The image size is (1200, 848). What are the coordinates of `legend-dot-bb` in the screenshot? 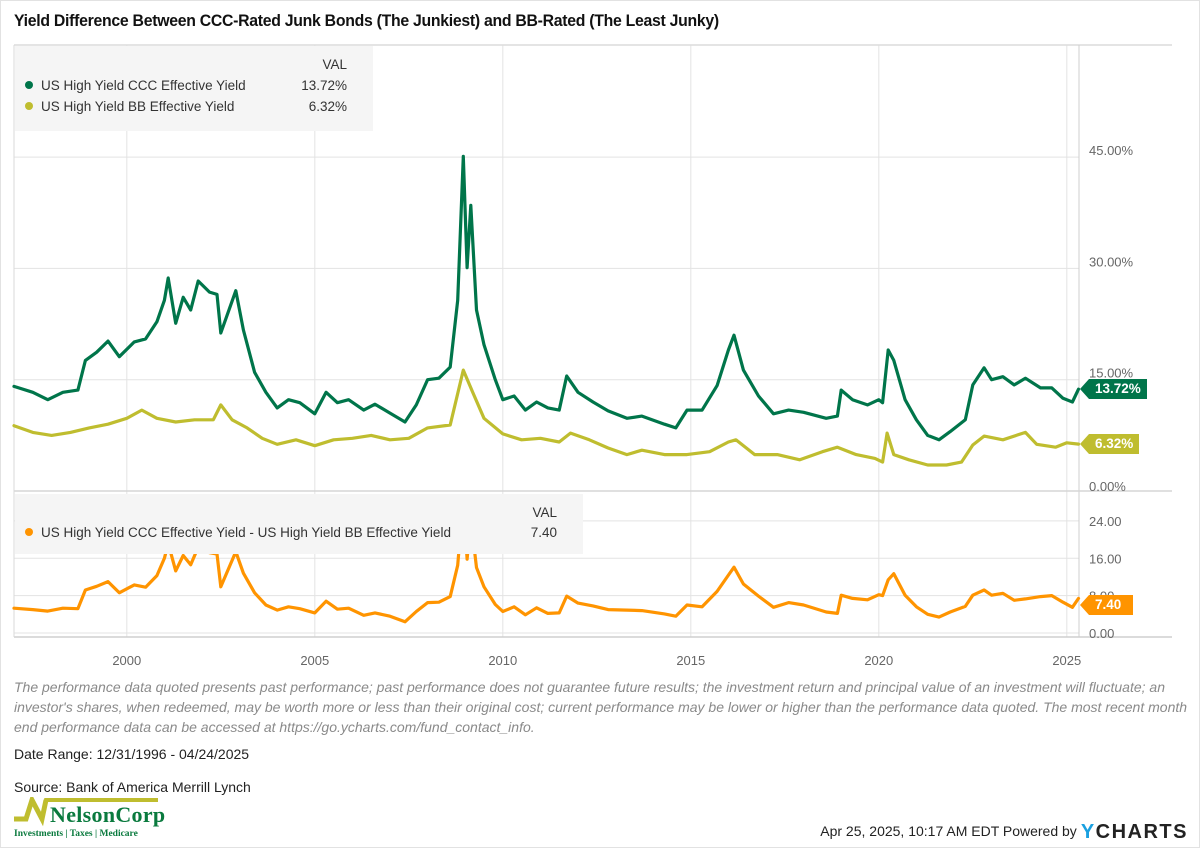 It's located at (29, 106).